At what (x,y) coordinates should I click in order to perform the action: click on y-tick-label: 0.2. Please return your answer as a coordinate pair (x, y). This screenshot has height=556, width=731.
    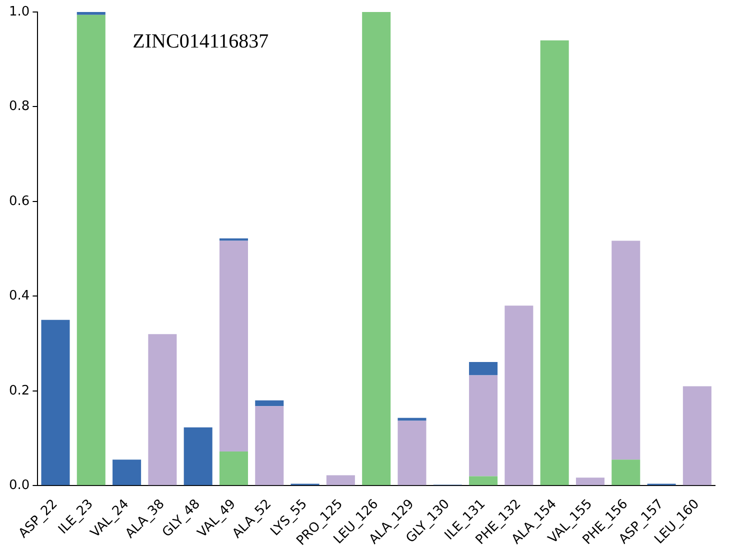
    Looking at the image, I should click on (19, 390).